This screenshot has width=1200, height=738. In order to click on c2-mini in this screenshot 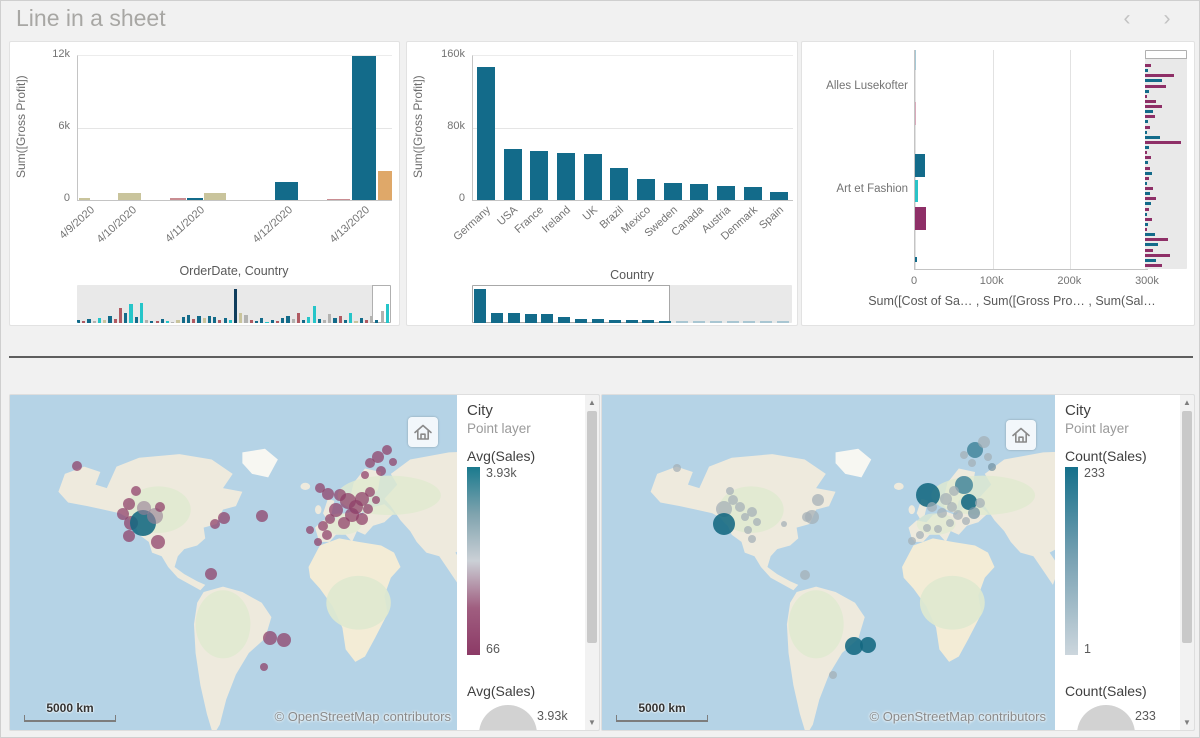, I will do `click(632, 304)`.